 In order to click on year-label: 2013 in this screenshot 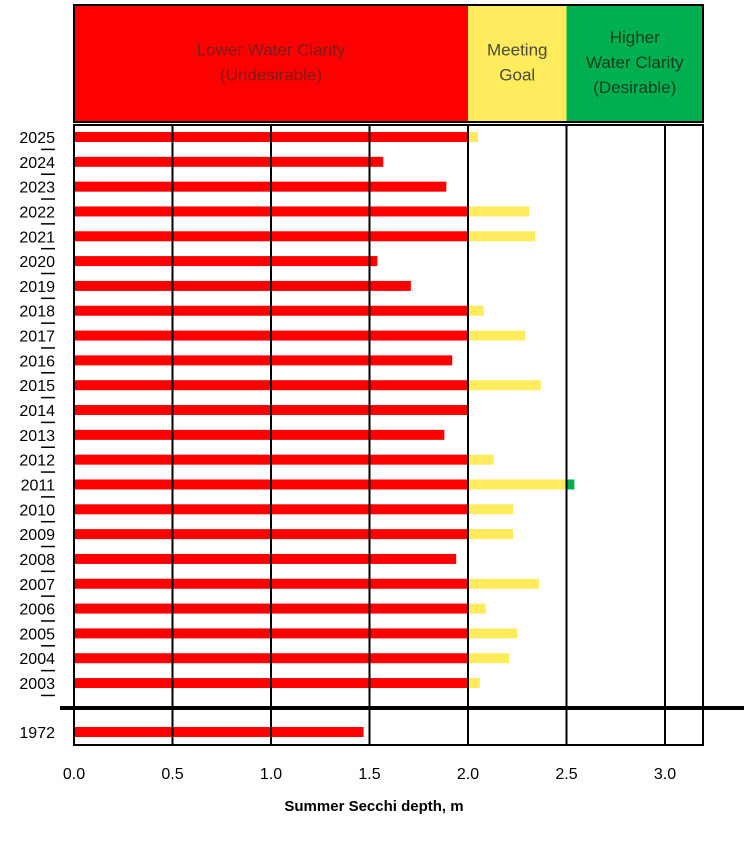, I will do `click(37, 436)`.